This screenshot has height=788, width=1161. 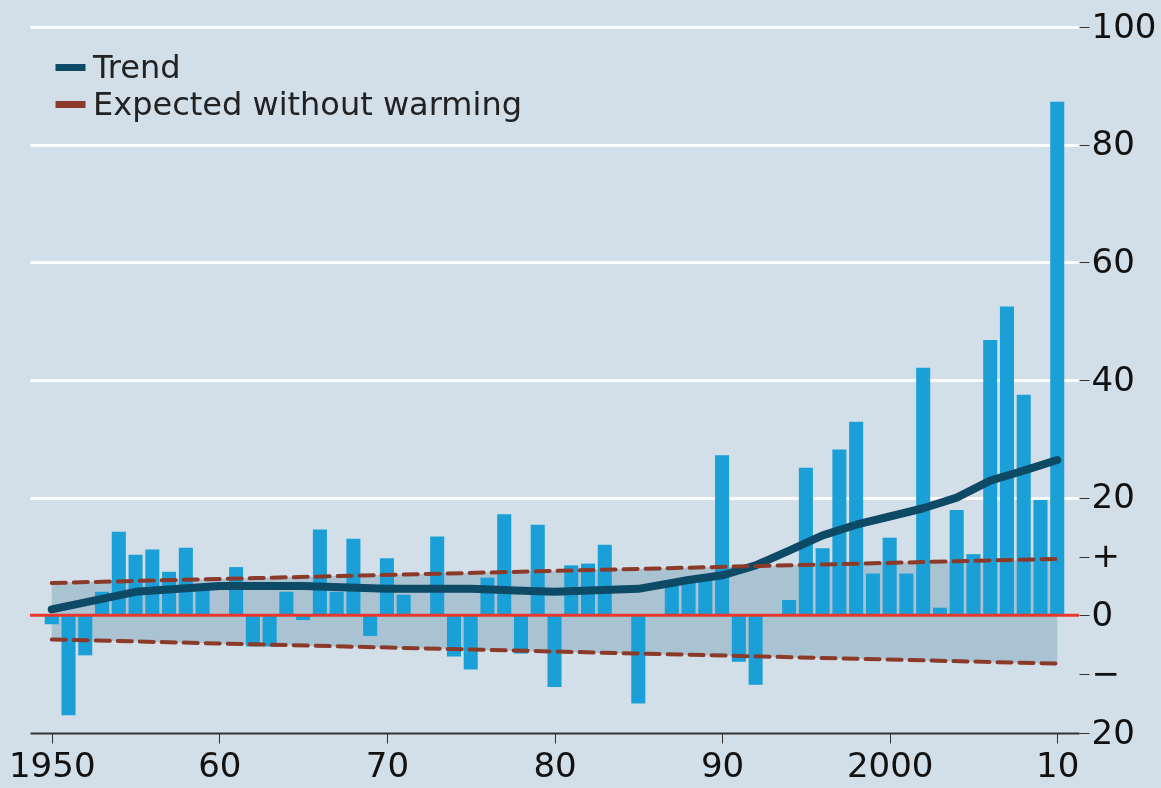 What do you see at coordinates (1058, 764) in the screenshot?
I see `x-tick-label: 10` at bounding box center [1058, 764].